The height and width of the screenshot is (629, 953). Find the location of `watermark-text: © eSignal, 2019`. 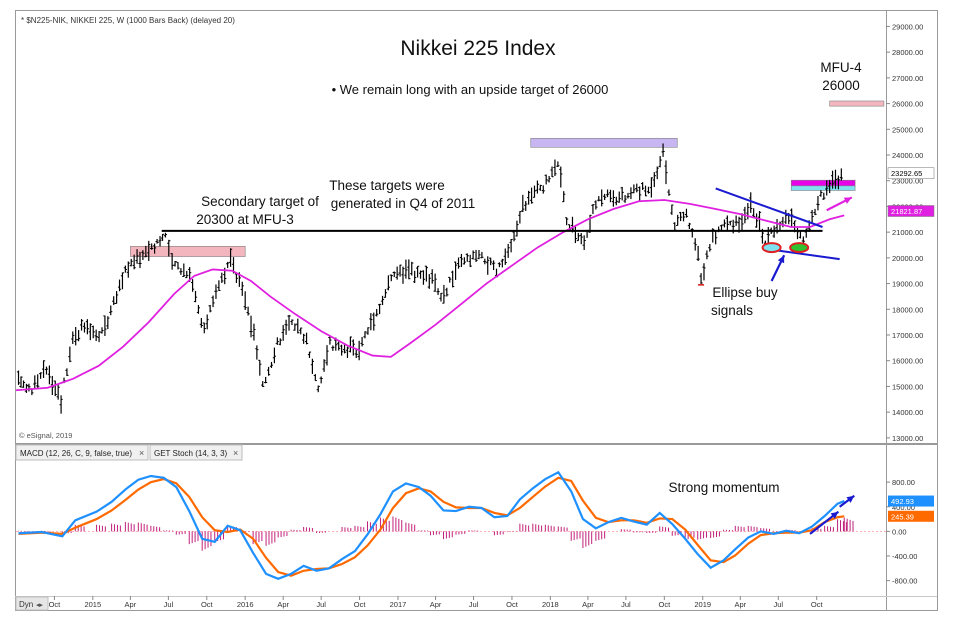

watermark-text: © eSignal, 2019 is located at coordinates (45, 435).